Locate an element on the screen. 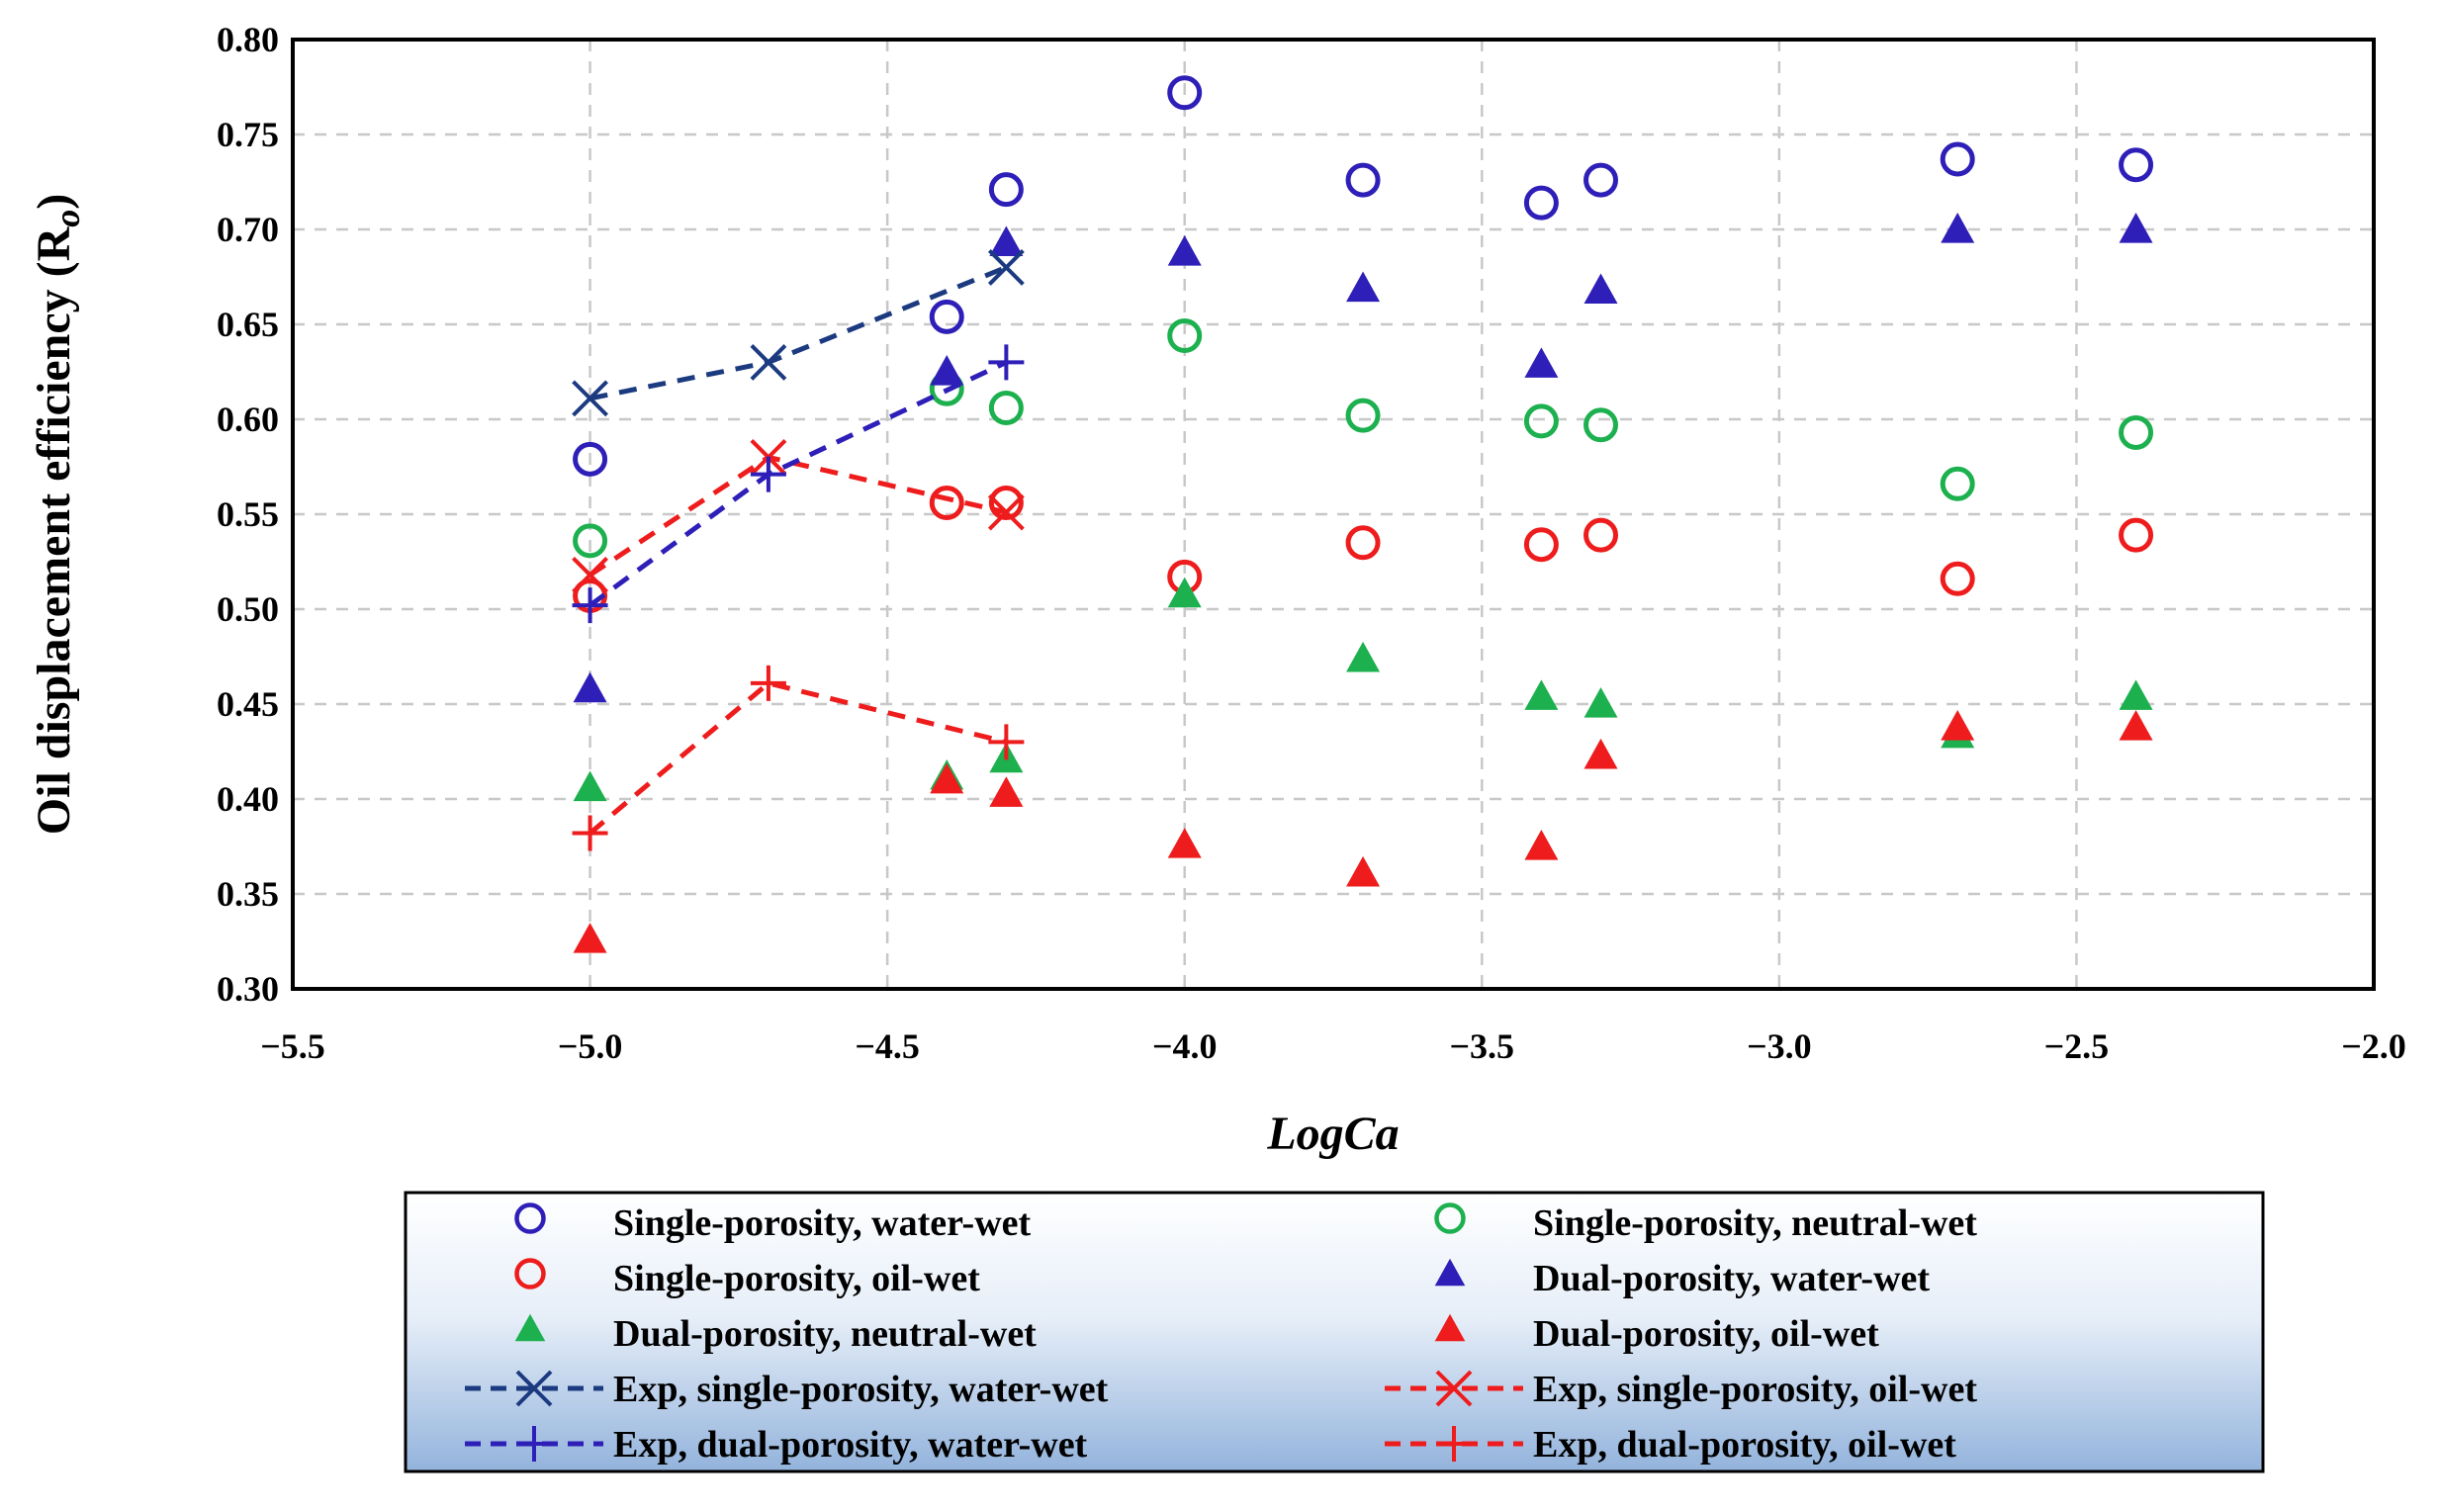  legend-box is located at coordinates (1334, 1332).